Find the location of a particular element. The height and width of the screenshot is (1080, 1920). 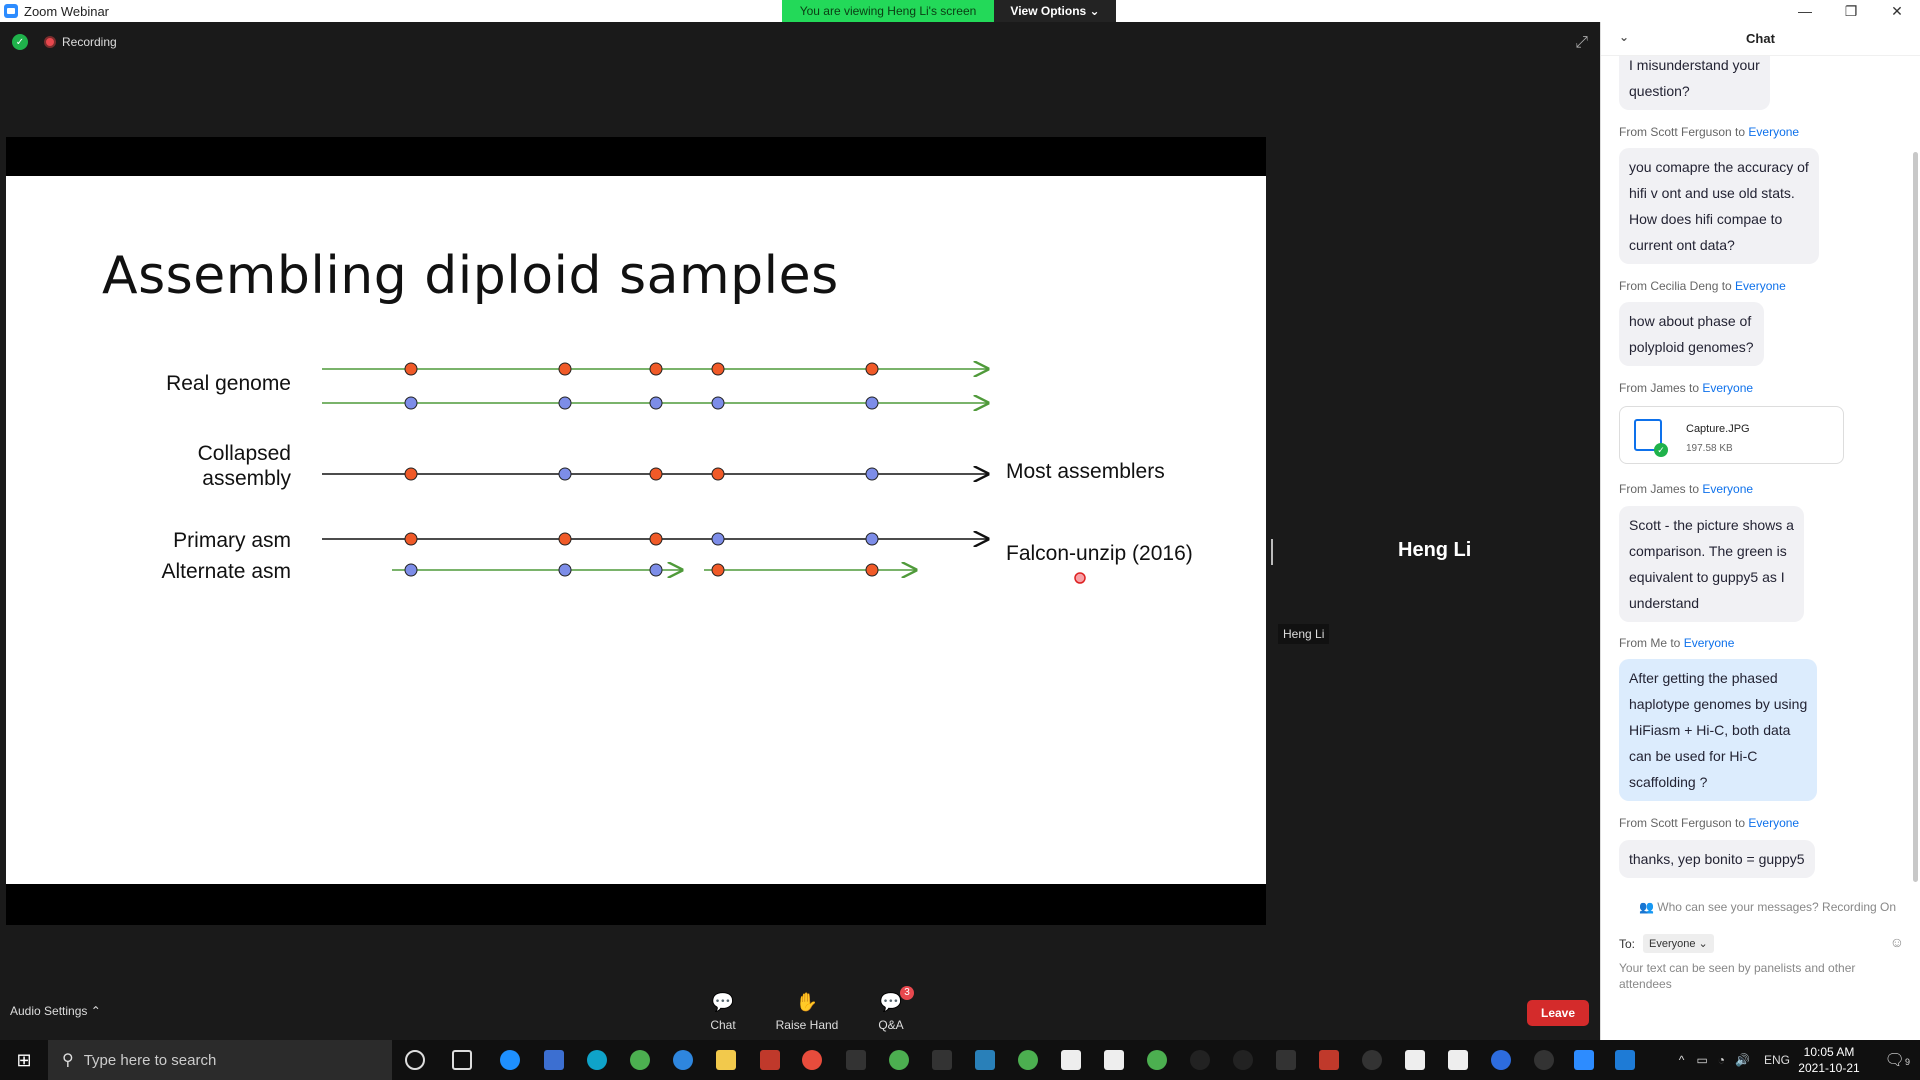

windows-start-icon: ⊞ is located at coordinates (24, 1059).